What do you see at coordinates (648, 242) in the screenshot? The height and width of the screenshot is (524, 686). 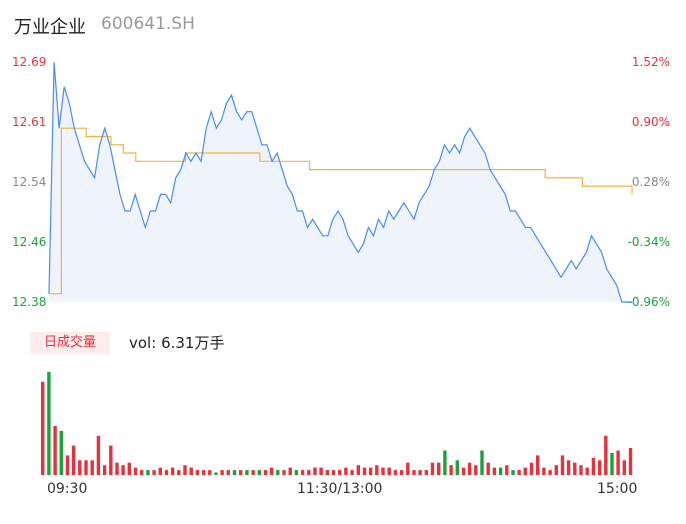 I see `y-tick-right-4: -0.34%` at bounding box center [648, 242].